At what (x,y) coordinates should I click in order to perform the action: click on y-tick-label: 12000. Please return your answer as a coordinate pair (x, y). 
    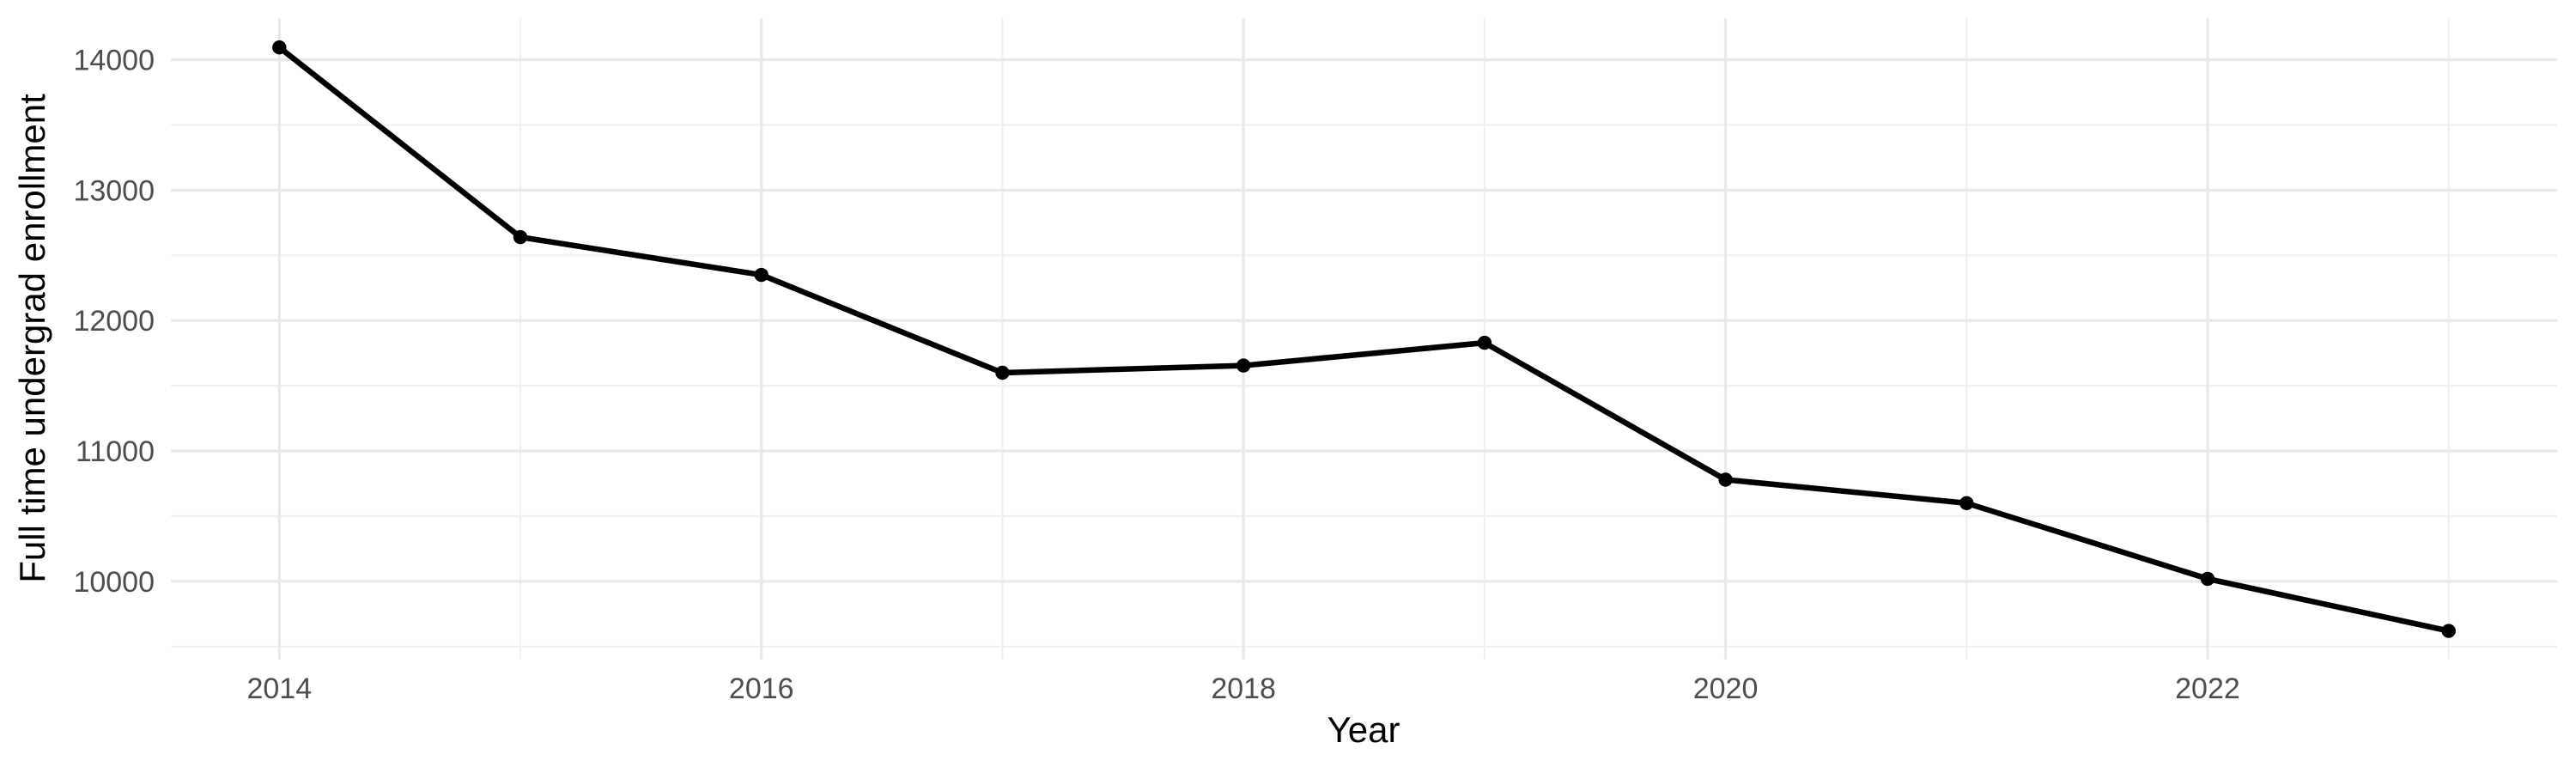
    Looking at the image, I should click on (114, 321).